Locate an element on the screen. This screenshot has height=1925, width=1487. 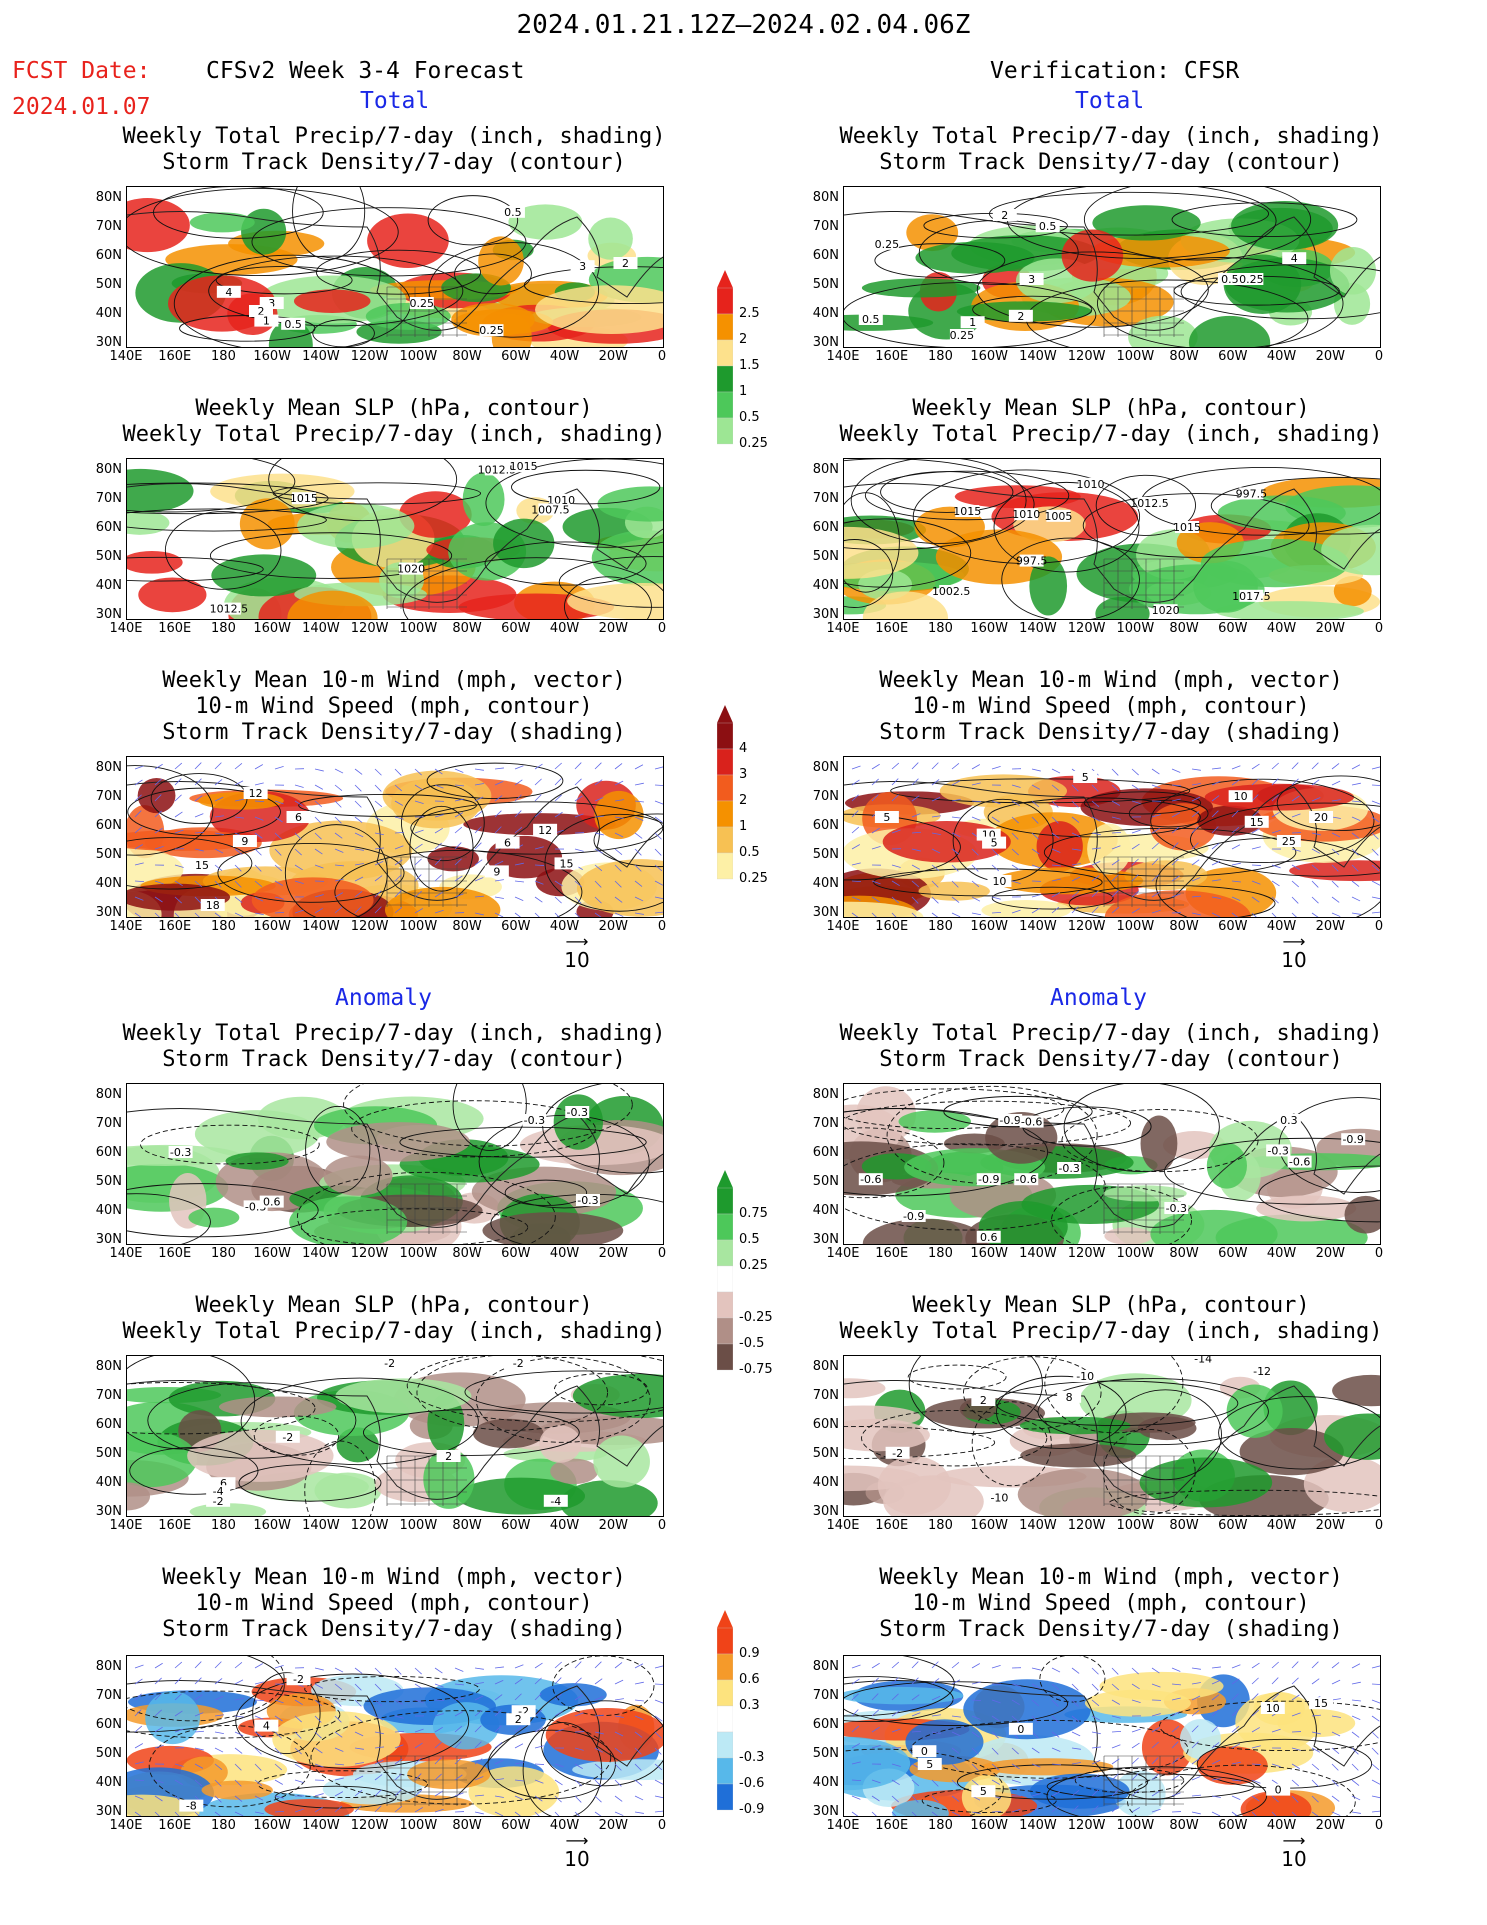
lon-tick-label: 140W is located at coordinates (321, 926).